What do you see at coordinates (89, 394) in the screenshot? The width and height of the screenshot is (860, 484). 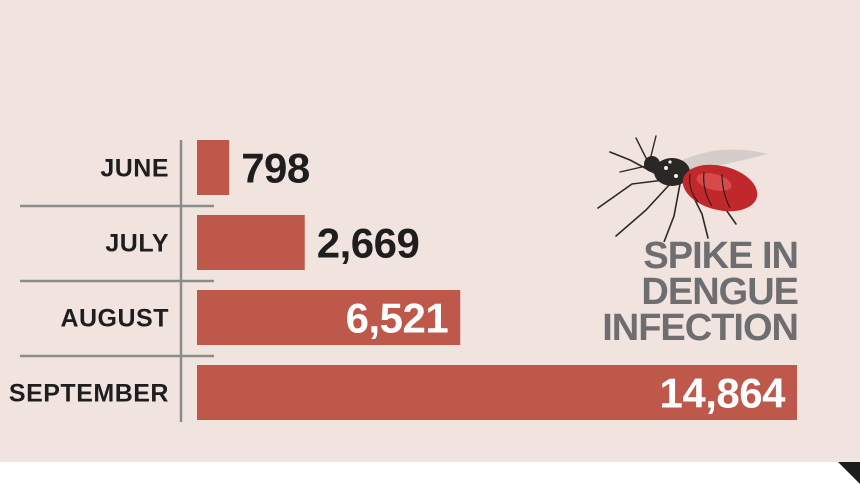 I see `category-label-september: SEPTEMBER` at bounding box center [89, 394].